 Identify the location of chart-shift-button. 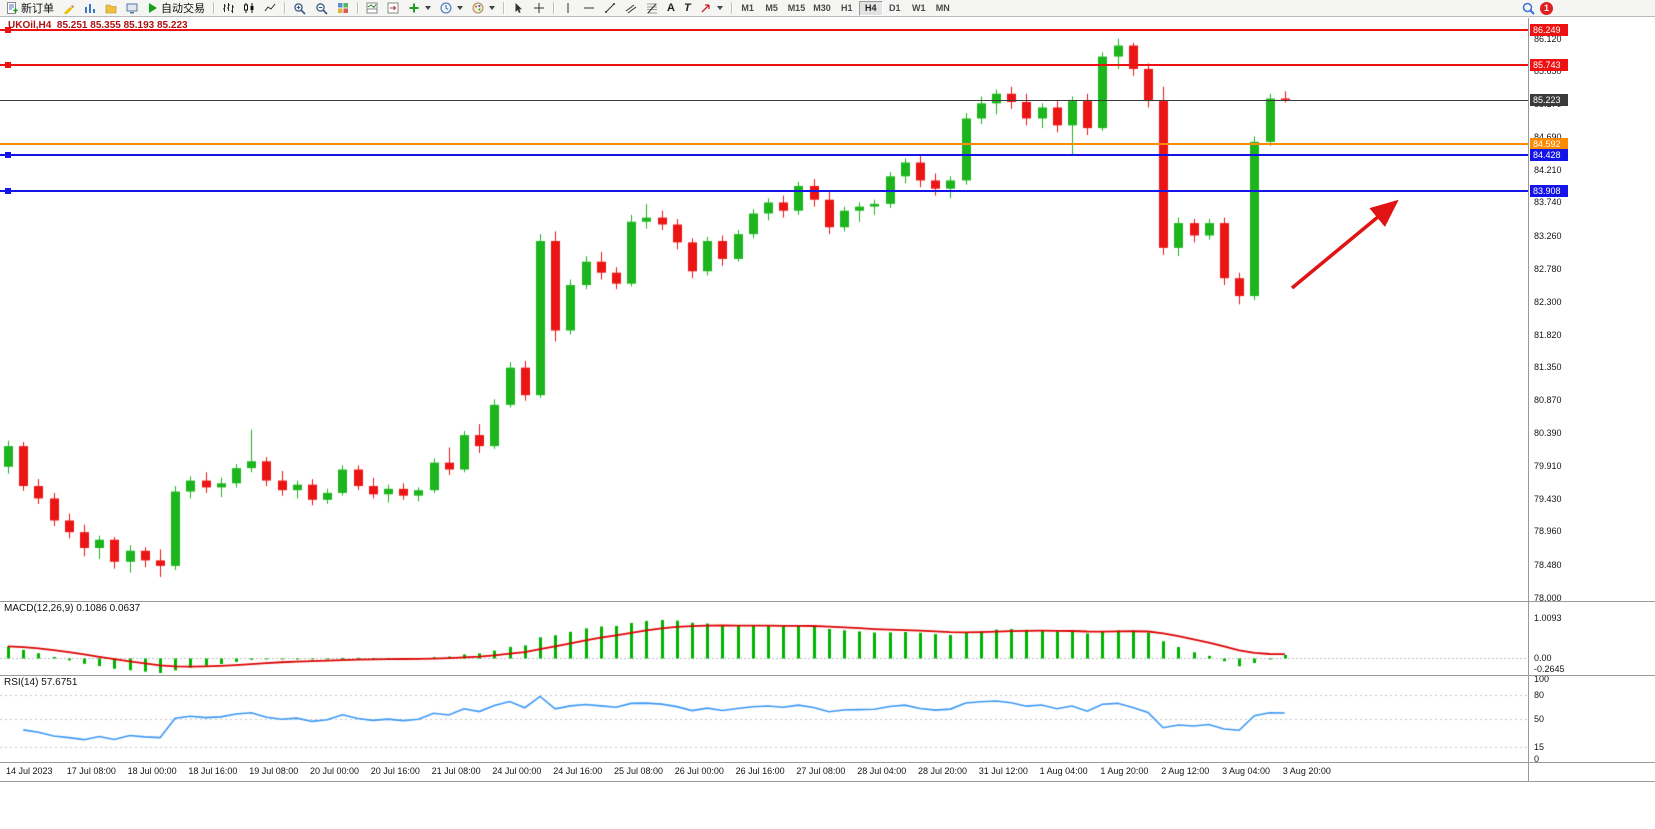
(393, 8).